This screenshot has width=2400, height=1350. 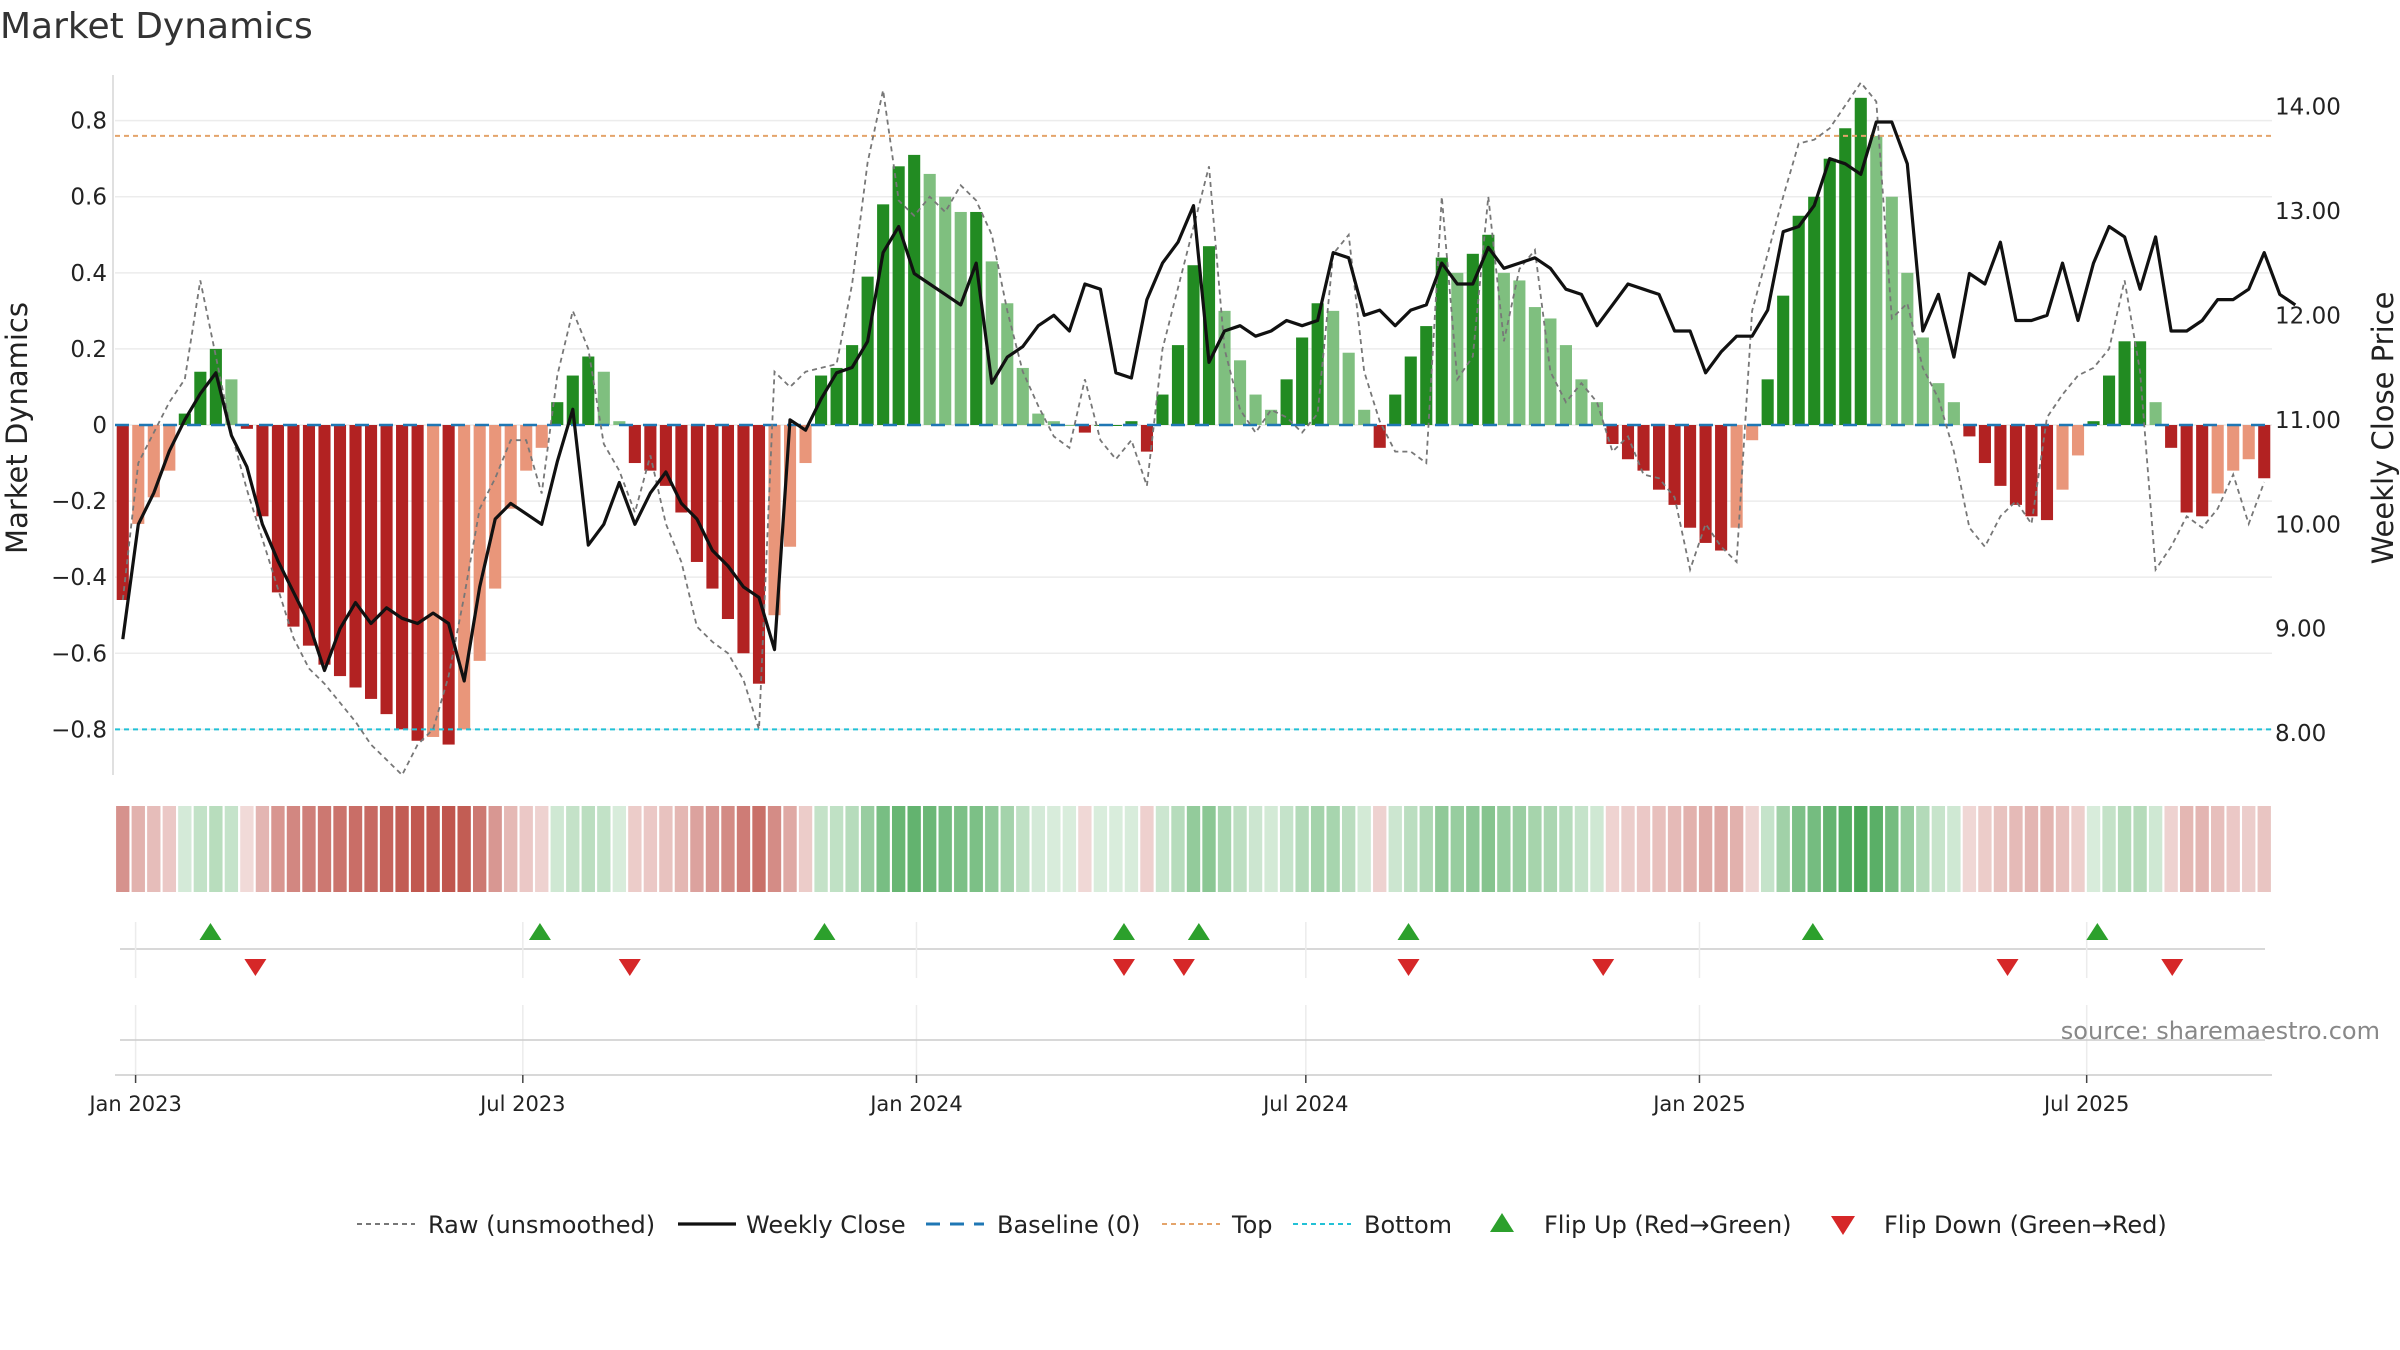 I want to click on y2-tick-label: 10.00, so click(x=2308, y=525).